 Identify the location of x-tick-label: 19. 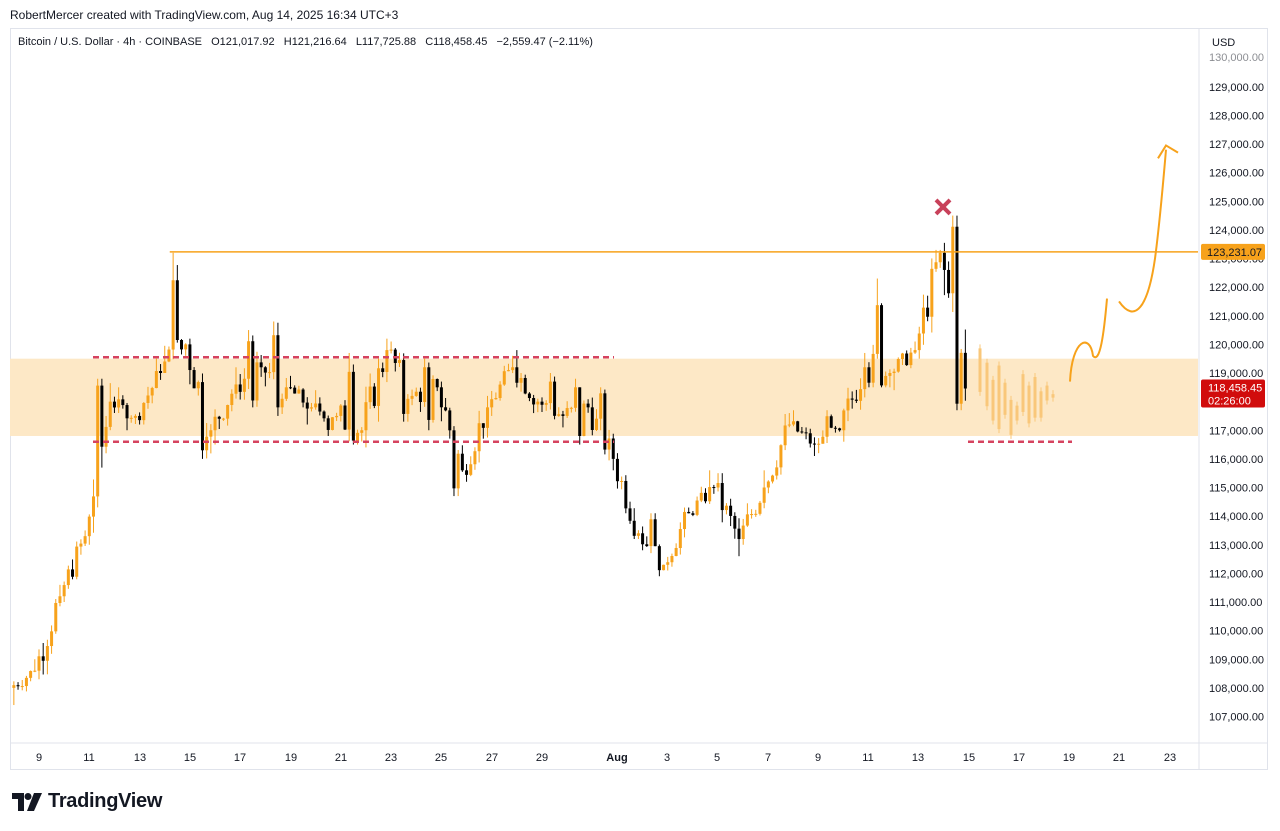
(291, 758).